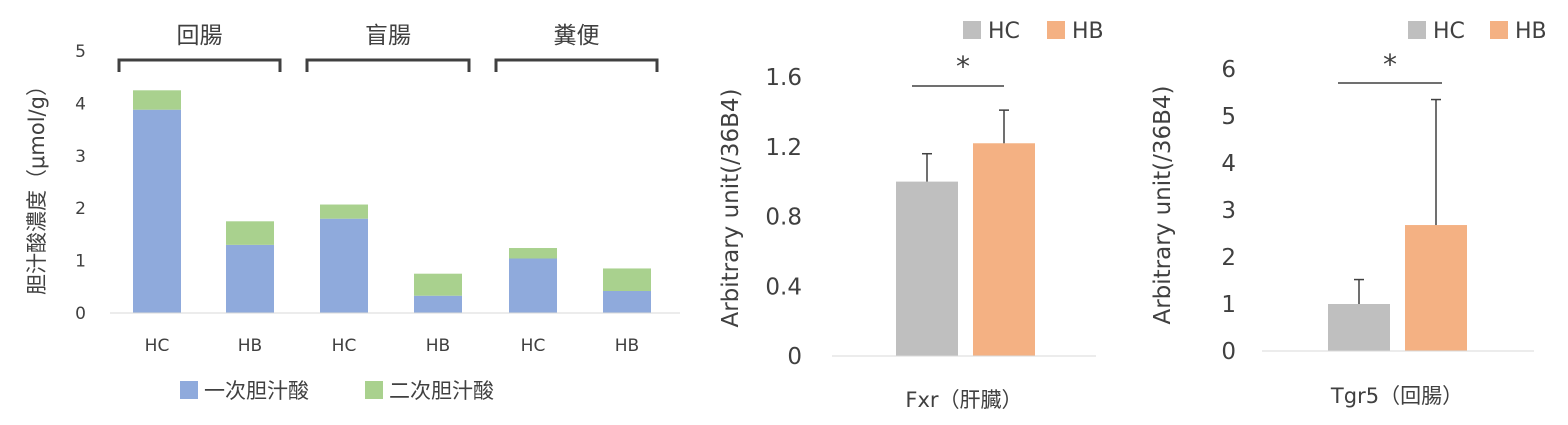 Image resolution: width=1568 pixels, height=425 pixels. What do you see at coordinates (1056, 30) in the screenshot?
I see `c2-legend-swatch-hb` at bounding box center [1056, 30].